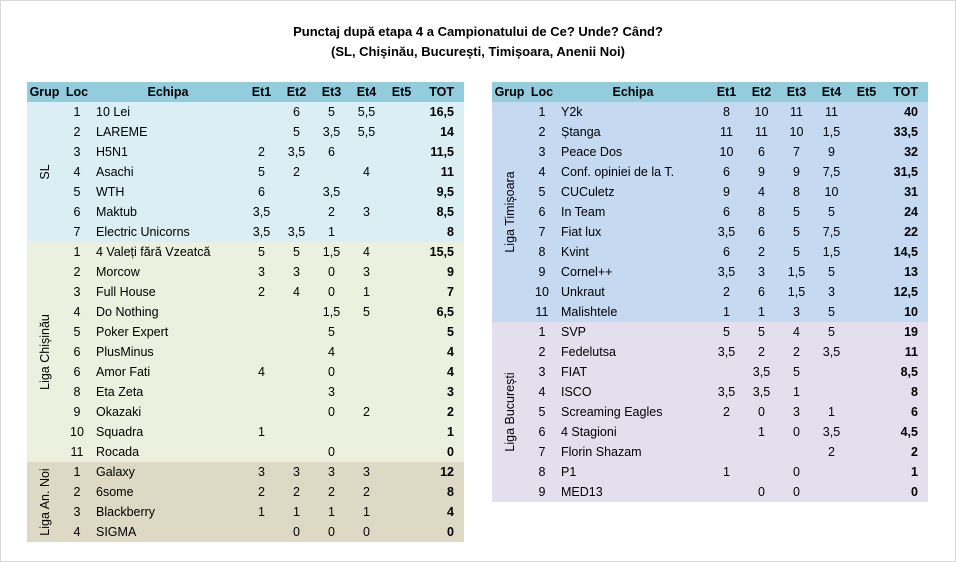 This screenshot has height=562, width=956. Describe the element at coordinates (132, 332) in the screenshot. I see `team-cell: Poker Expert` at that location.